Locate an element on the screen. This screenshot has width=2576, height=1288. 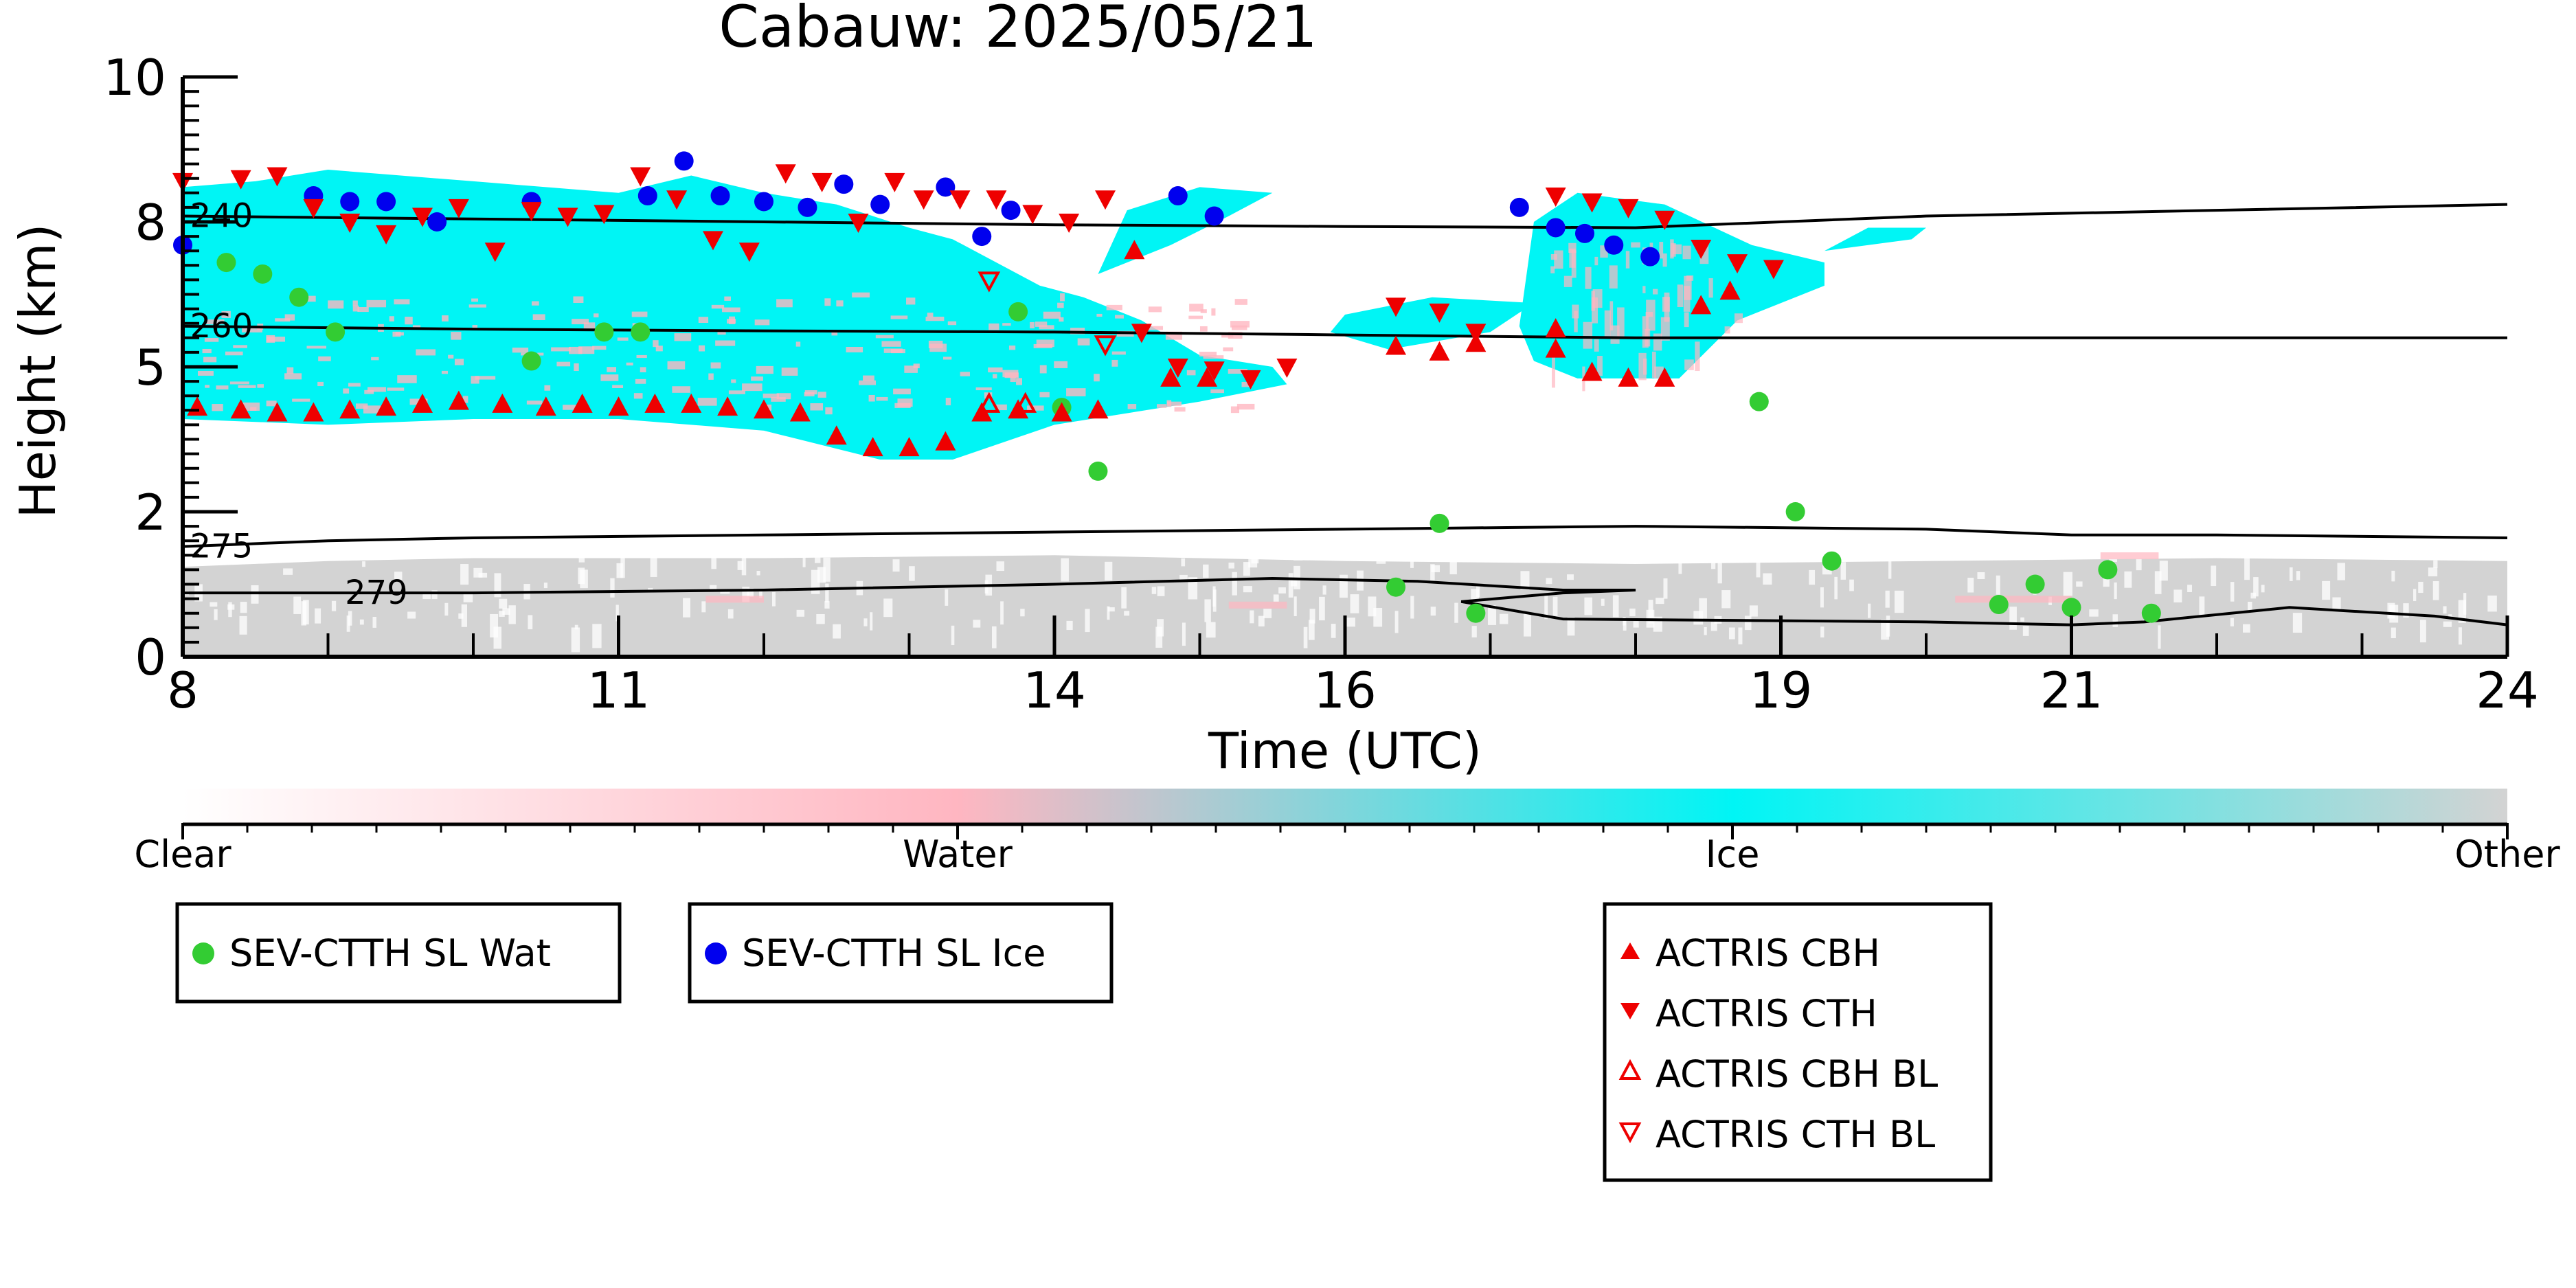
colorbar: Clear Water Ice Other is located at coordinates (1347, 832).